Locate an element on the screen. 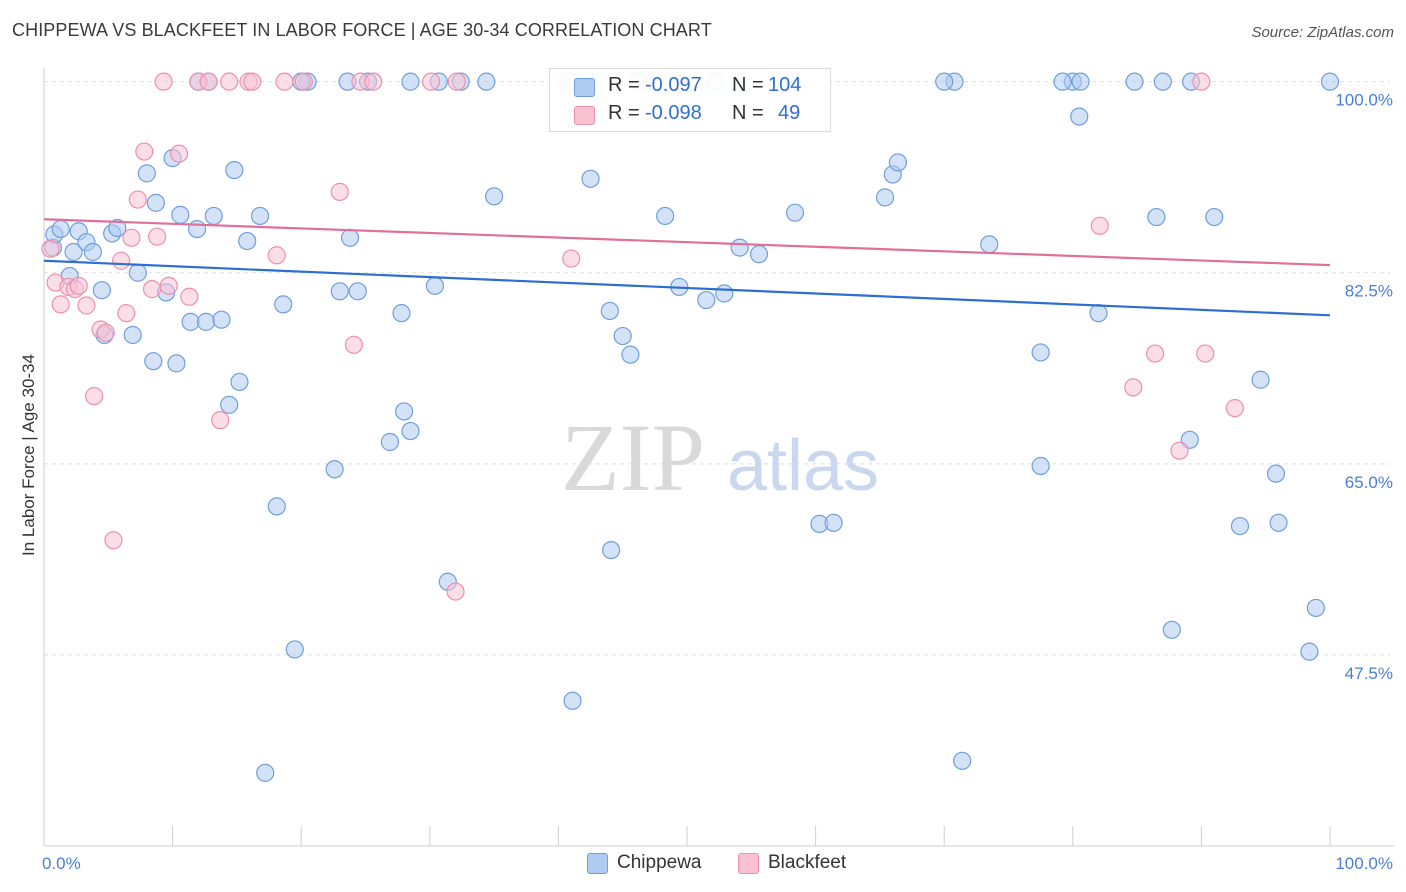 This screenshot has width=1406, height=892. y-tick-label: 47.5% is located at coordinates (1369, 673).